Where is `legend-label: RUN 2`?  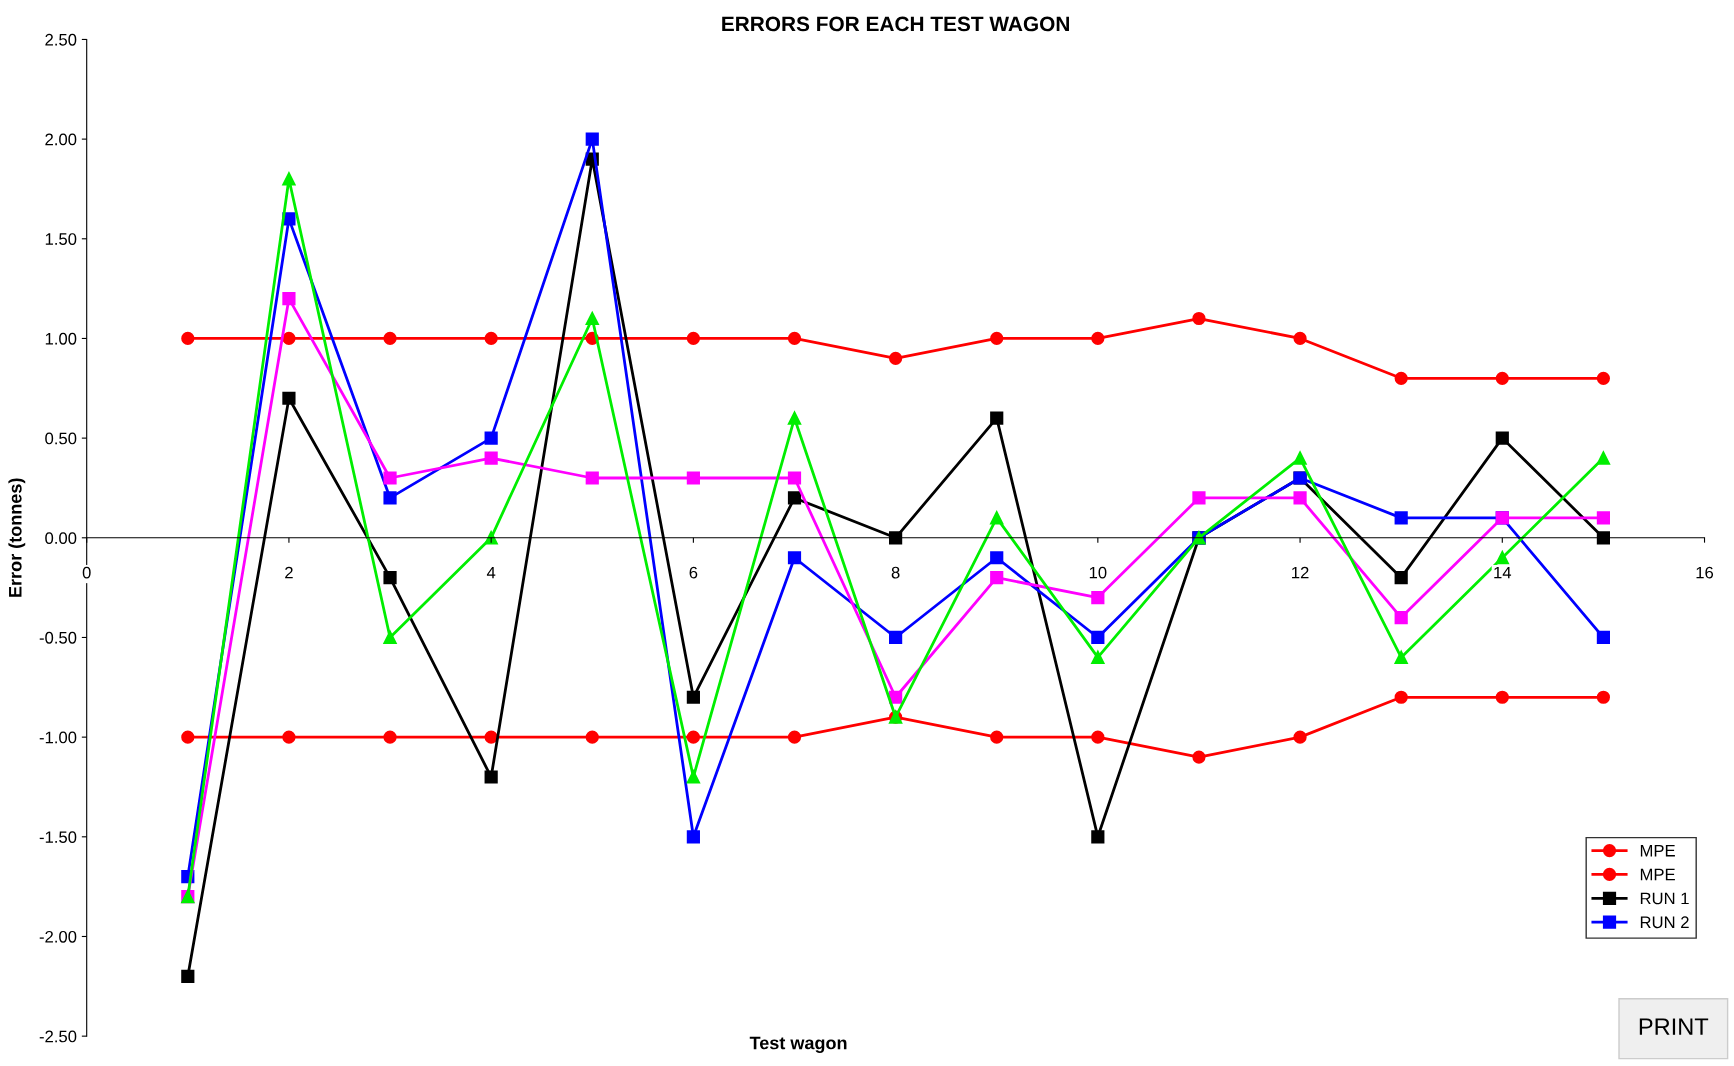 legend-label: RUN 2 is located at coordinates (1664, 922).